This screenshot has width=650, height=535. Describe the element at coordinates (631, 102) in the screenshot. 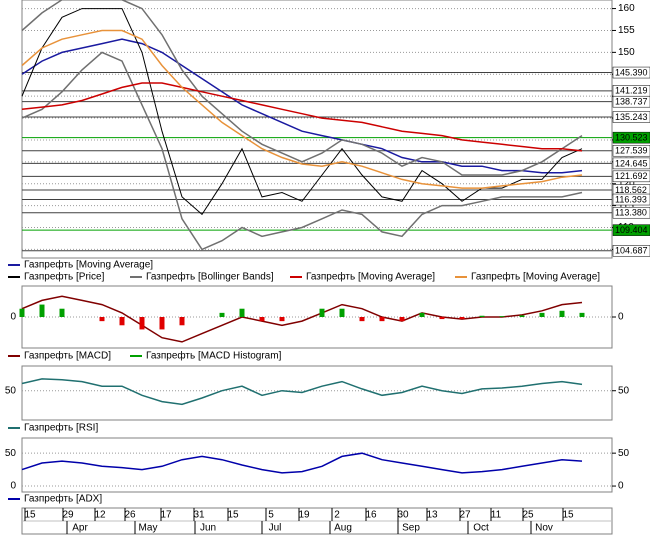

I see `level-label: 138.737` at that location.